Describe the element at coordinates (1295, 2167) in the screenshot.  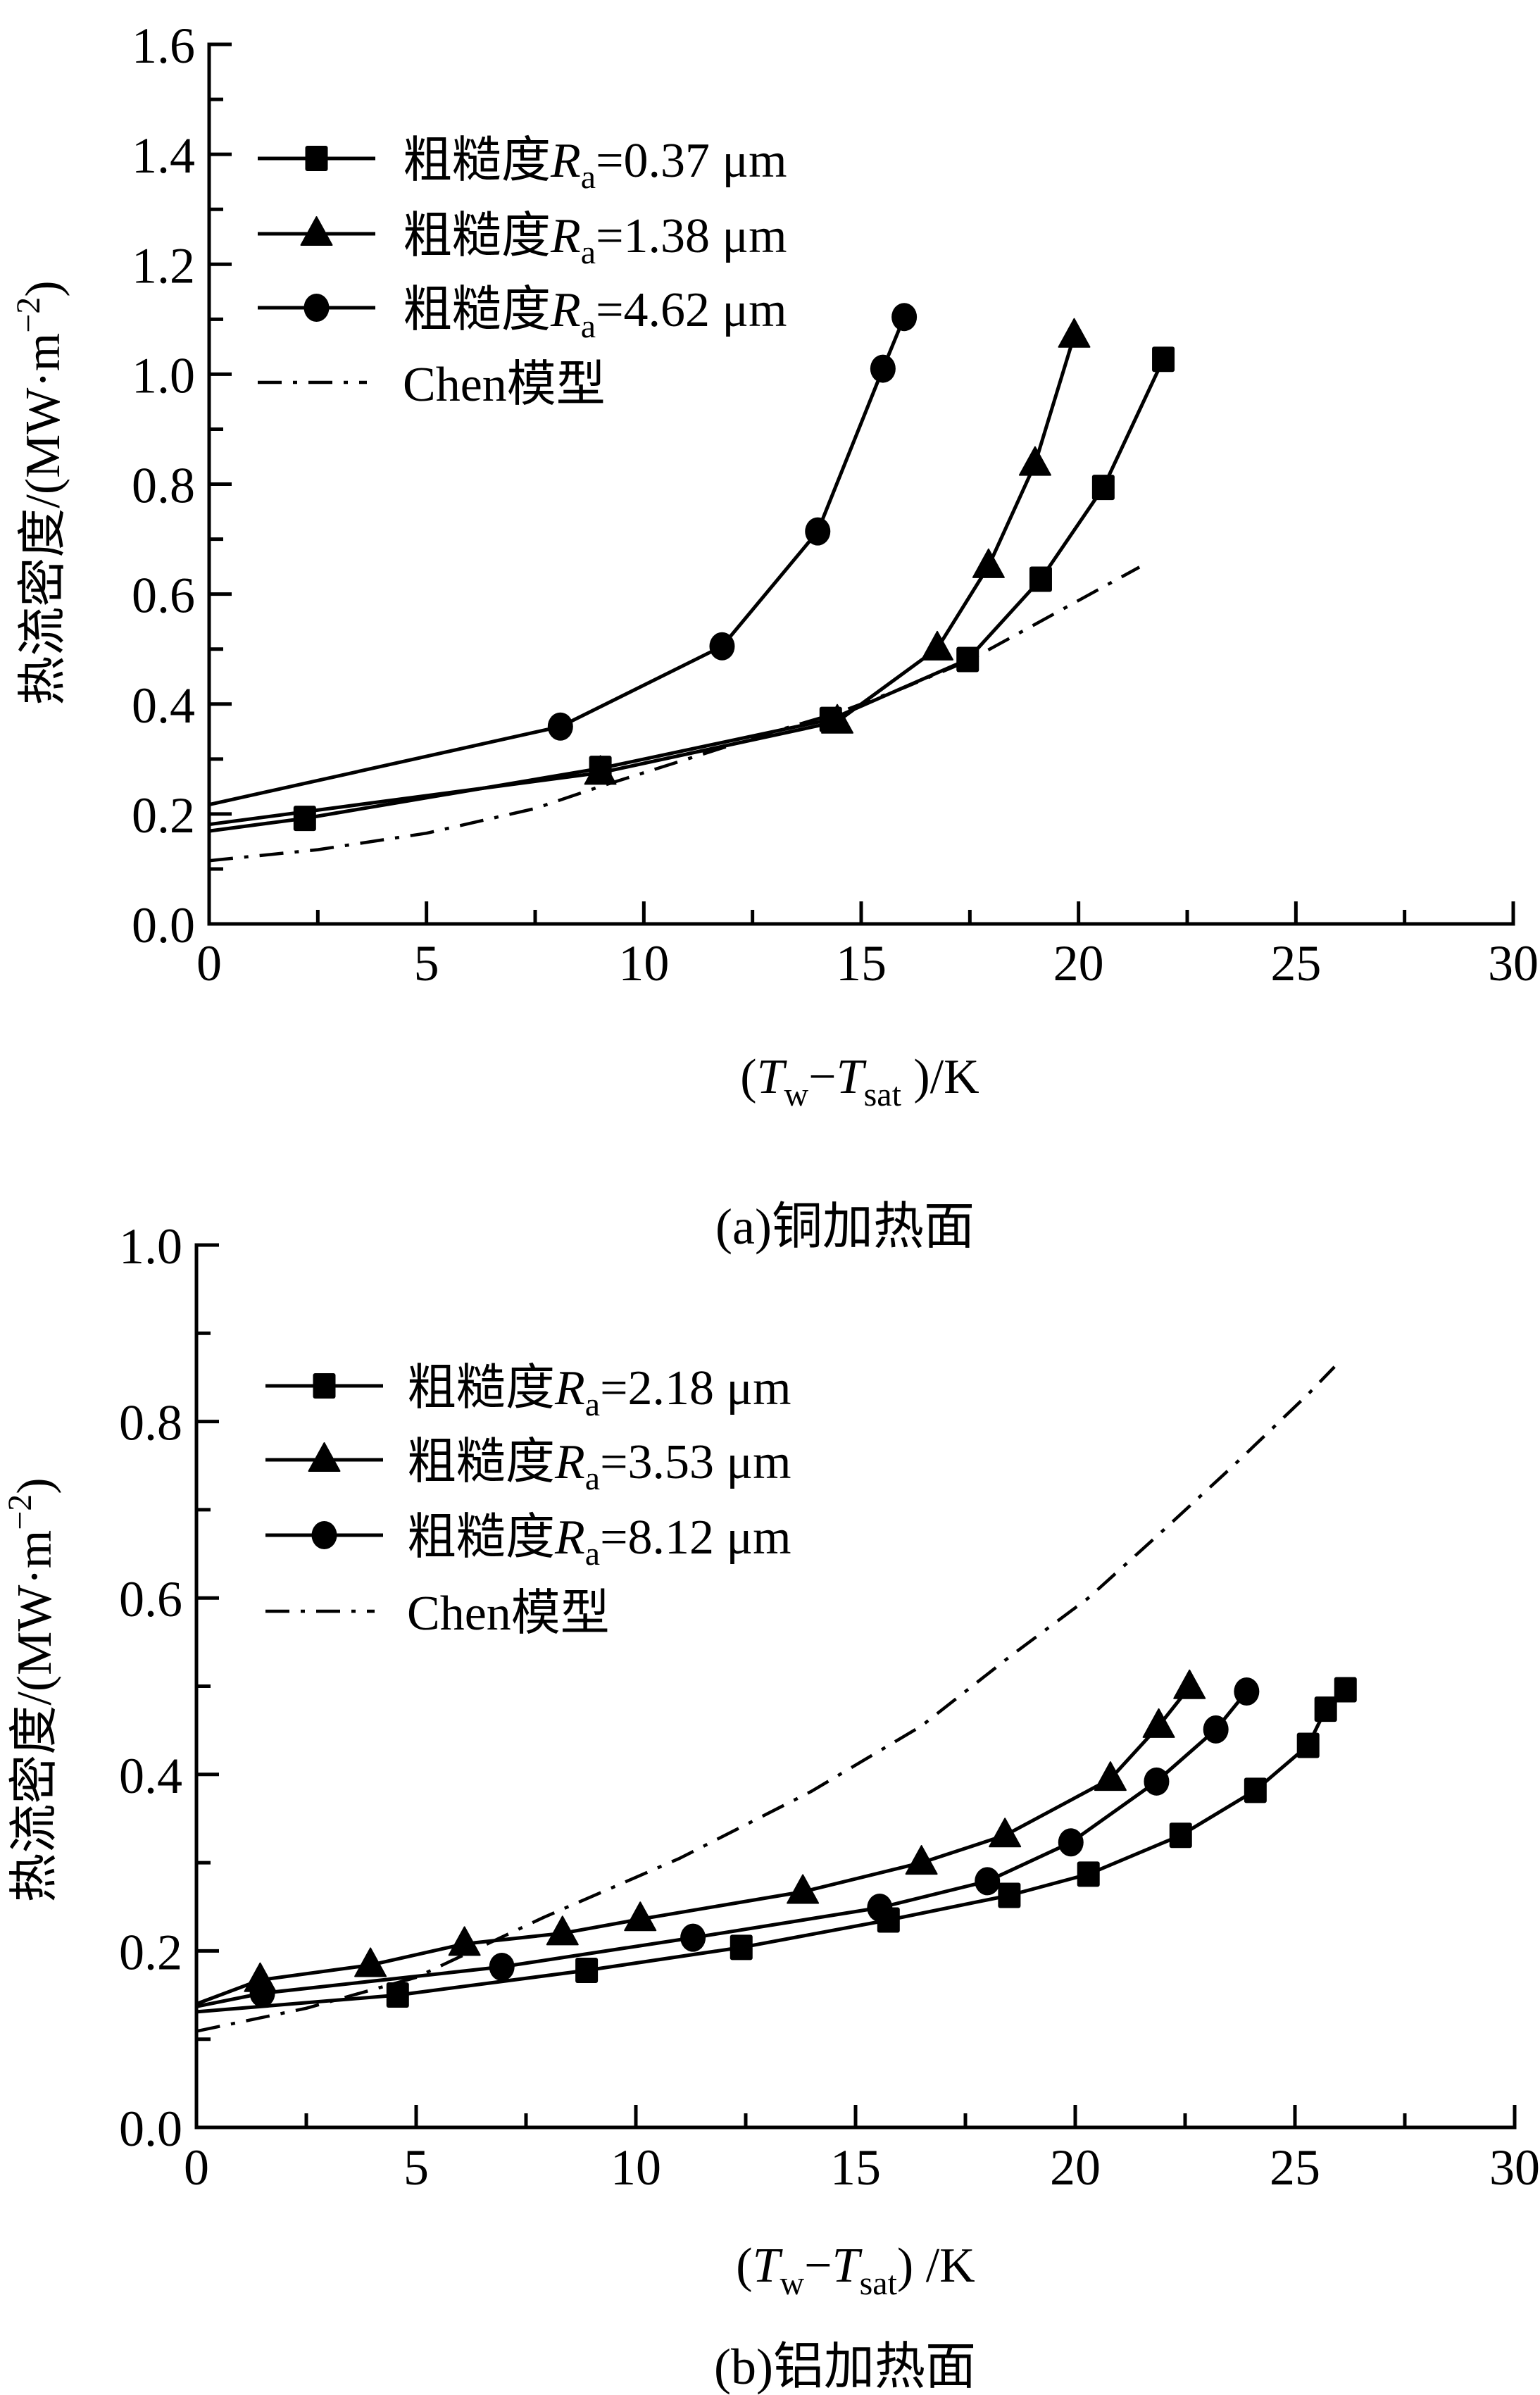
I see `chart-b-x-tick-label: 25` at that location.